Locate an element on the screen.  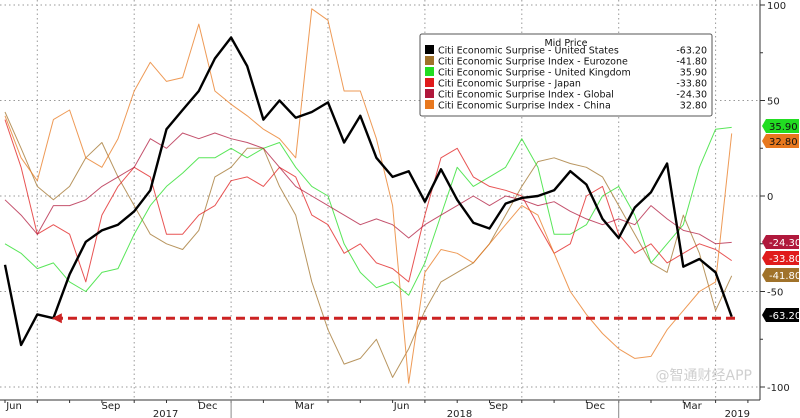
value-tag-5: 32.80 is located at coordinates (783, 142).